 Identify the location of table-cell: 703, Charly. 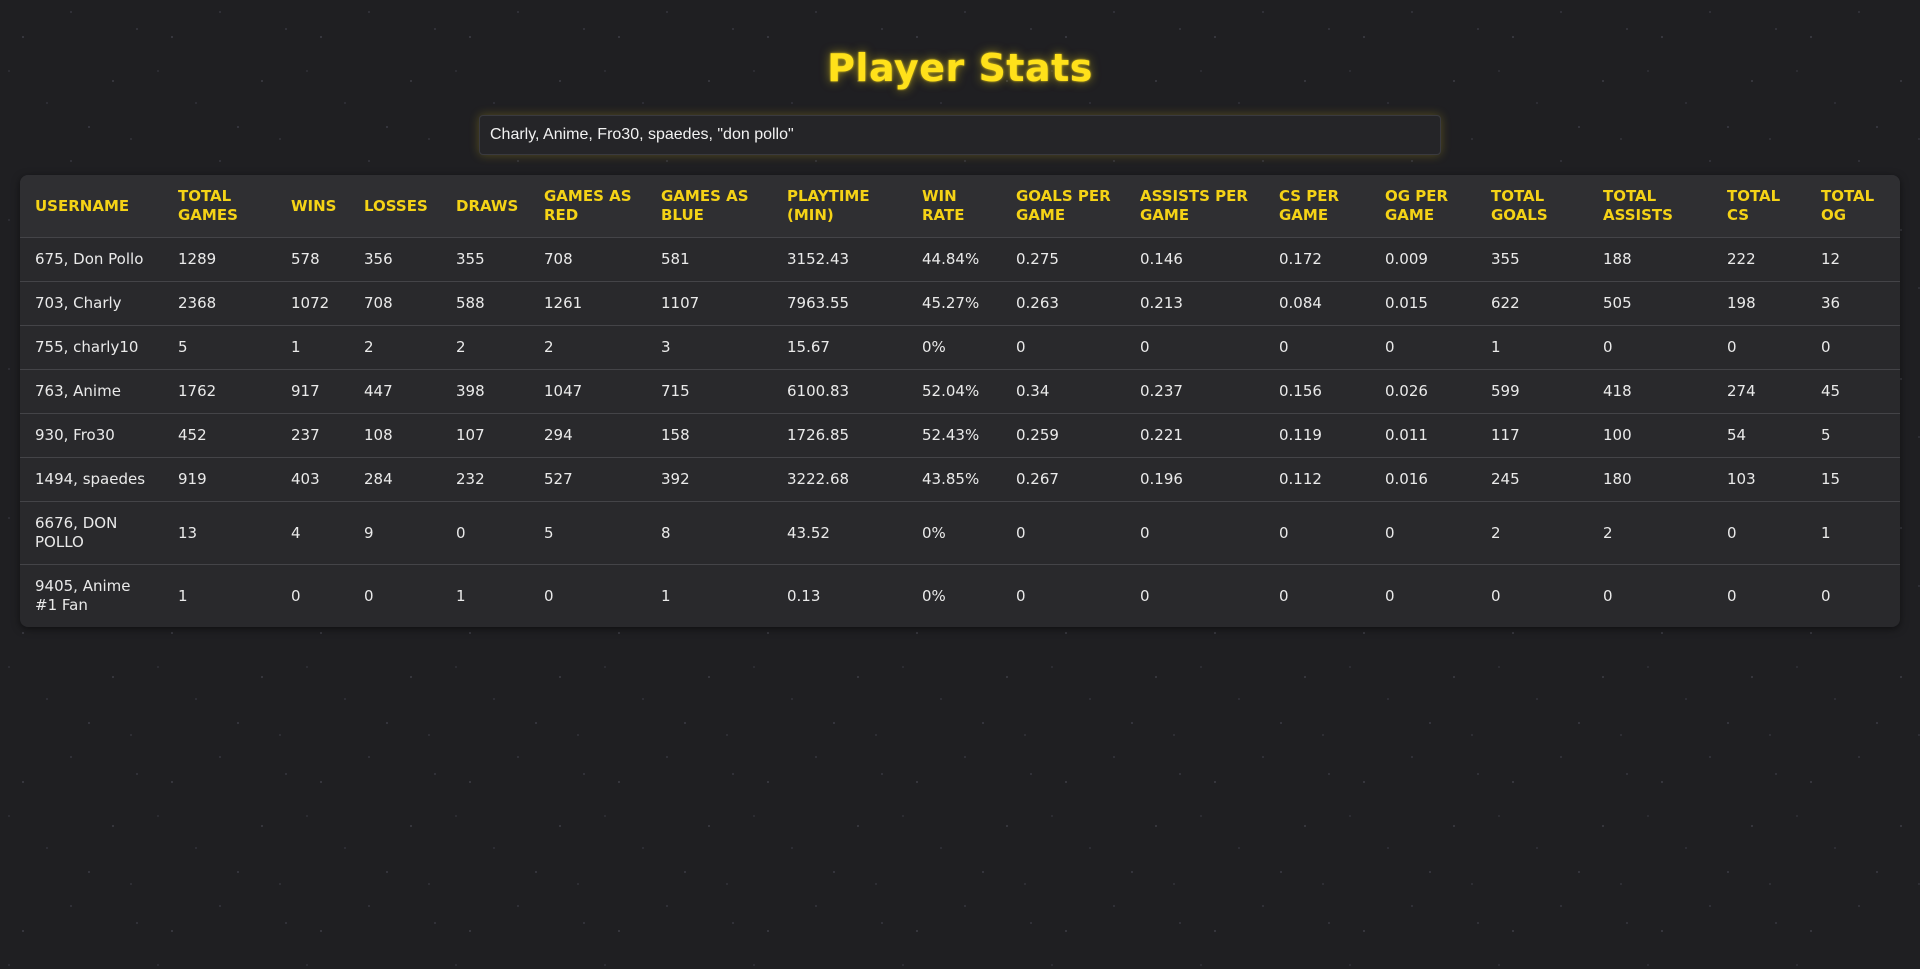
(91, 303).